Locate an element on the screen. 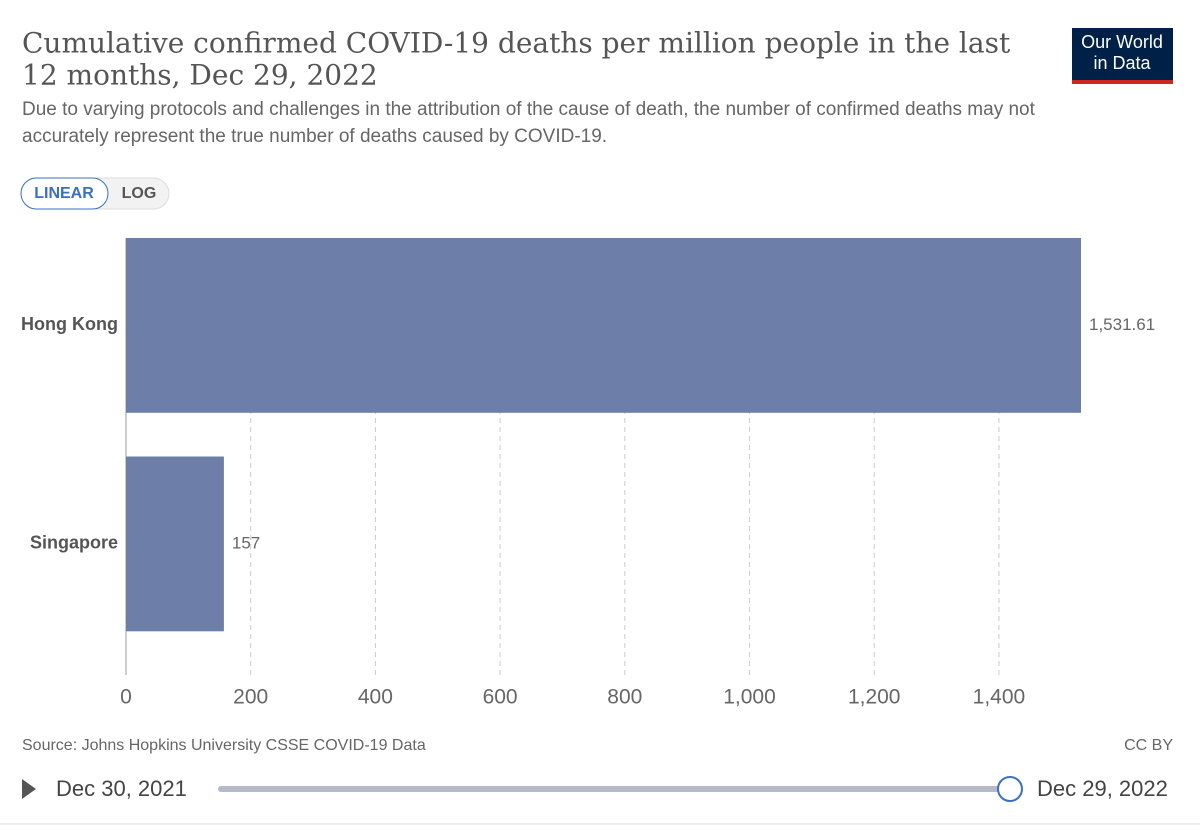  timeline-end: Dec 29, 2022 is located at coordinates (1102, 788).